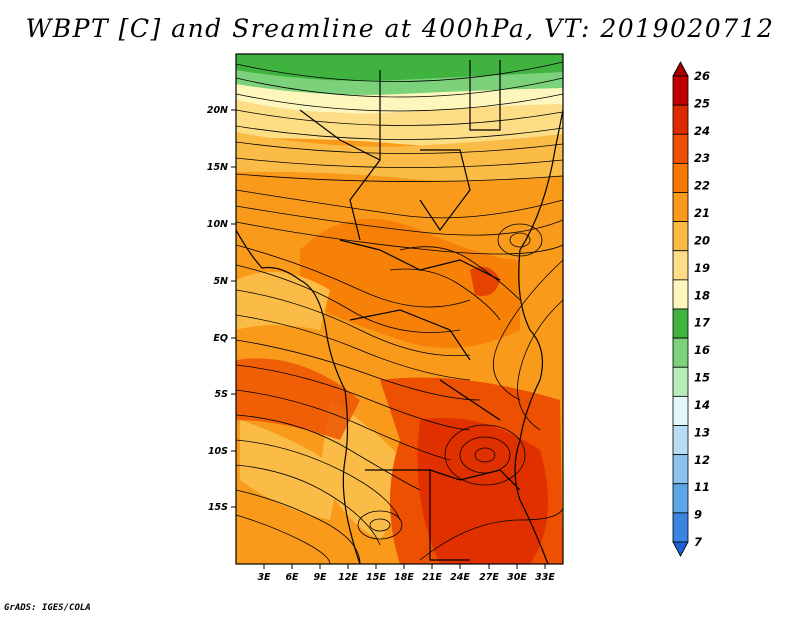 Image resolution: width=800 pixels, height=618 pixels. I want to click on field-patch-22a, so click(410, 283).